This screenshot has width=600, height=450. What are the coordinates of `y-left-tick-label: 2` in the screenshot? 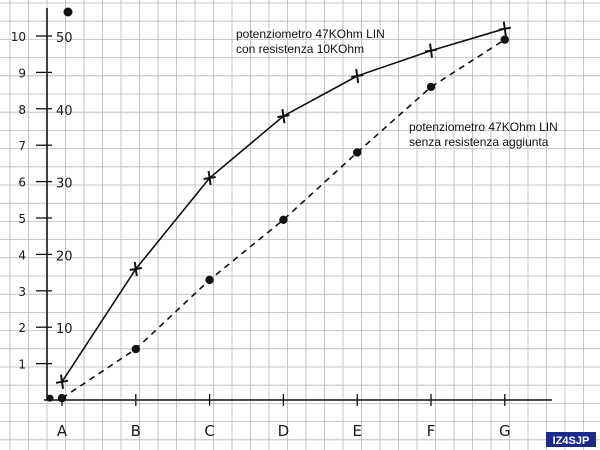 It's located at (22, 328).